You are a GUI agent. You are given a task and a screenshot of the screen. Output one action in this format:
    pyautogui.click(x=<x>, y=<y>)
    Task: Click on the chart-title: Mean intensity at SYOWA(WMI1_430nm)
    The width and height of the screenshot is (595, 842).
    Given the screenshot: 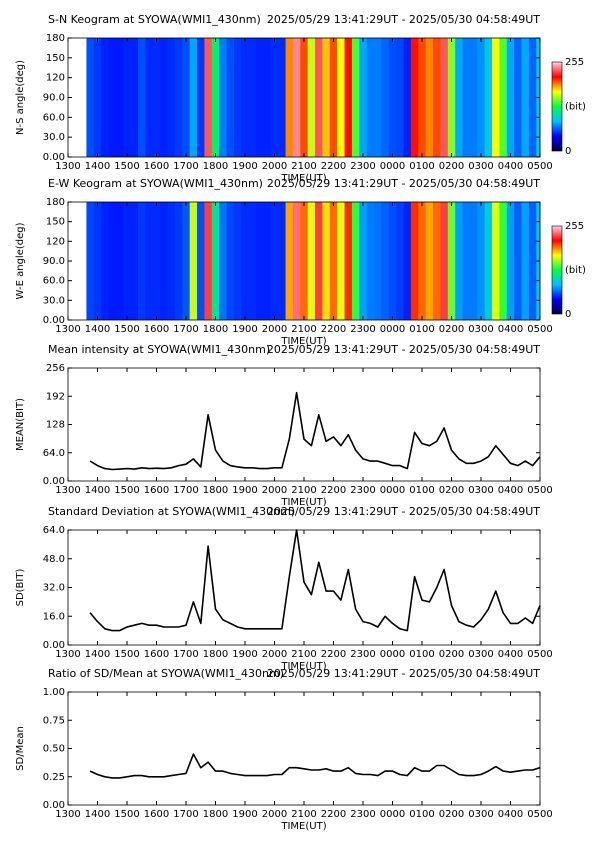 What is the action you would take?
    pyautogui.click(x=159, y=349)
    